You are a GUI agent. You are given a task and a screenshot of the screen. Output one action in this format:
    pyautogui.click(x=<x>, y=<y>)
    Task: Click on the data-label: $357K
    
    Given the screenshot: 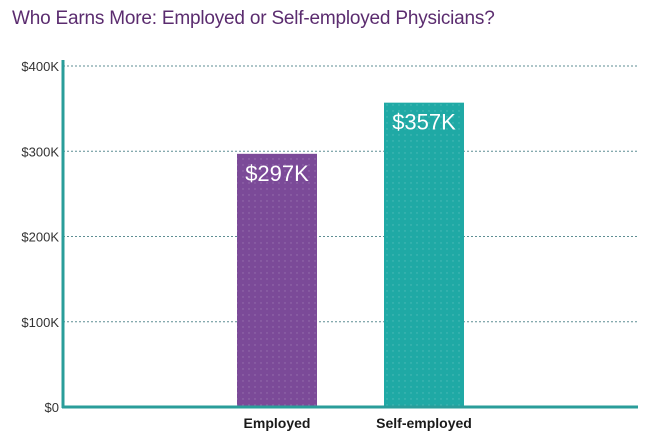 What is the action you would take?
    pyautogui.click(x=424, y=122)
    